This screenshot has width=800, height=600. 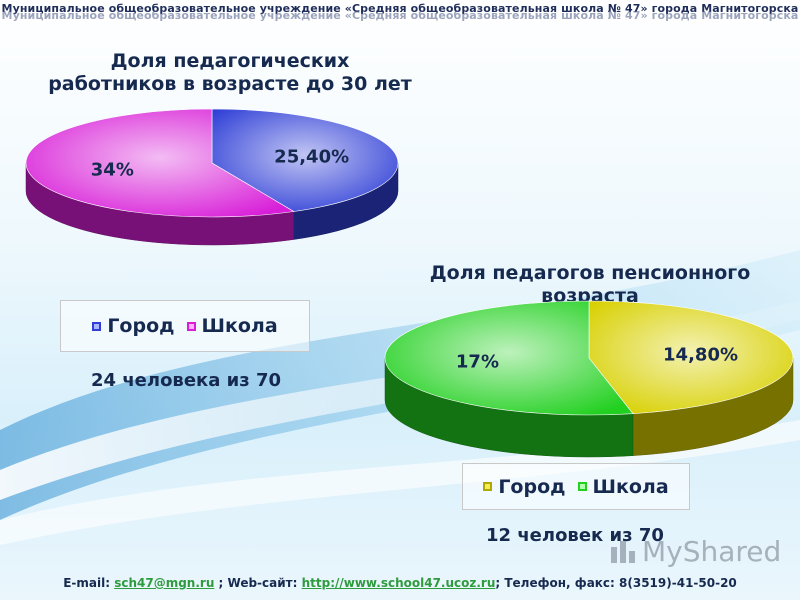 I want to click on footer-site-prefix: ; Web-сайт:, so click(x=258, y=583).